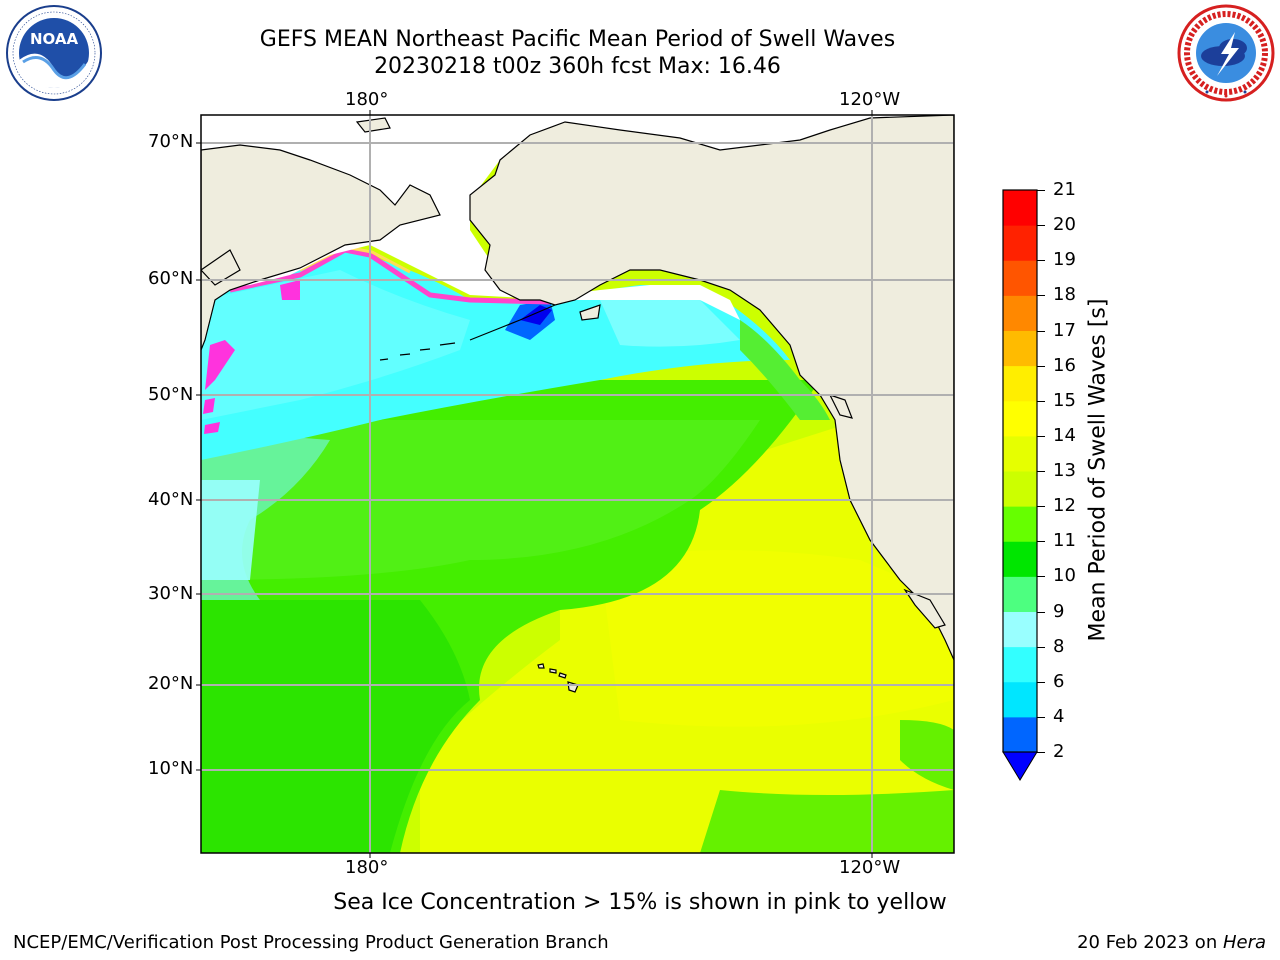 The image size is (1280, 960). What do you see at coordinates (171, 683) in the screenshot?
I see `lat-label-20n: 20°N` at bounding box center [171, 683].